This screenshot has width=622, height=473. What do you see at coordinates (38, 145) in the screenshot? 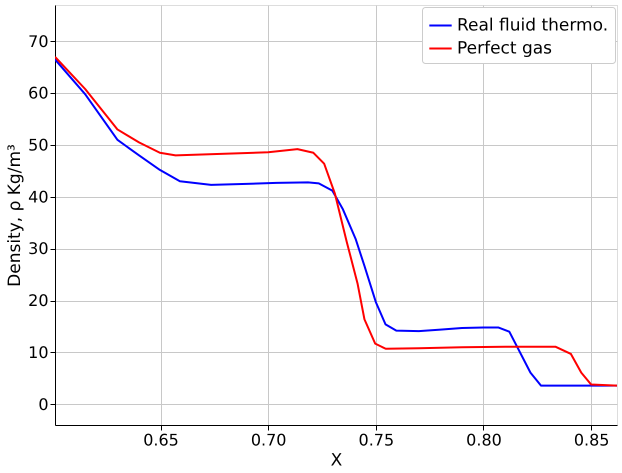
I see `y-tick-label: 50` at bounding box center [38, 145].